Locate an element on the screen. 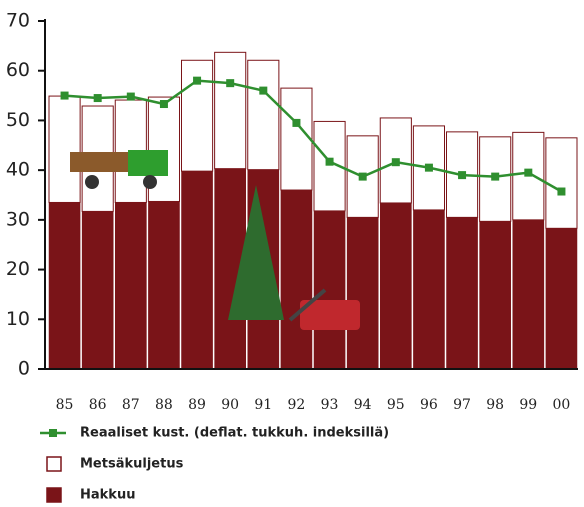 The image size is (584, 507). y-tick-label: 20 is located at coordinates (18, 269).